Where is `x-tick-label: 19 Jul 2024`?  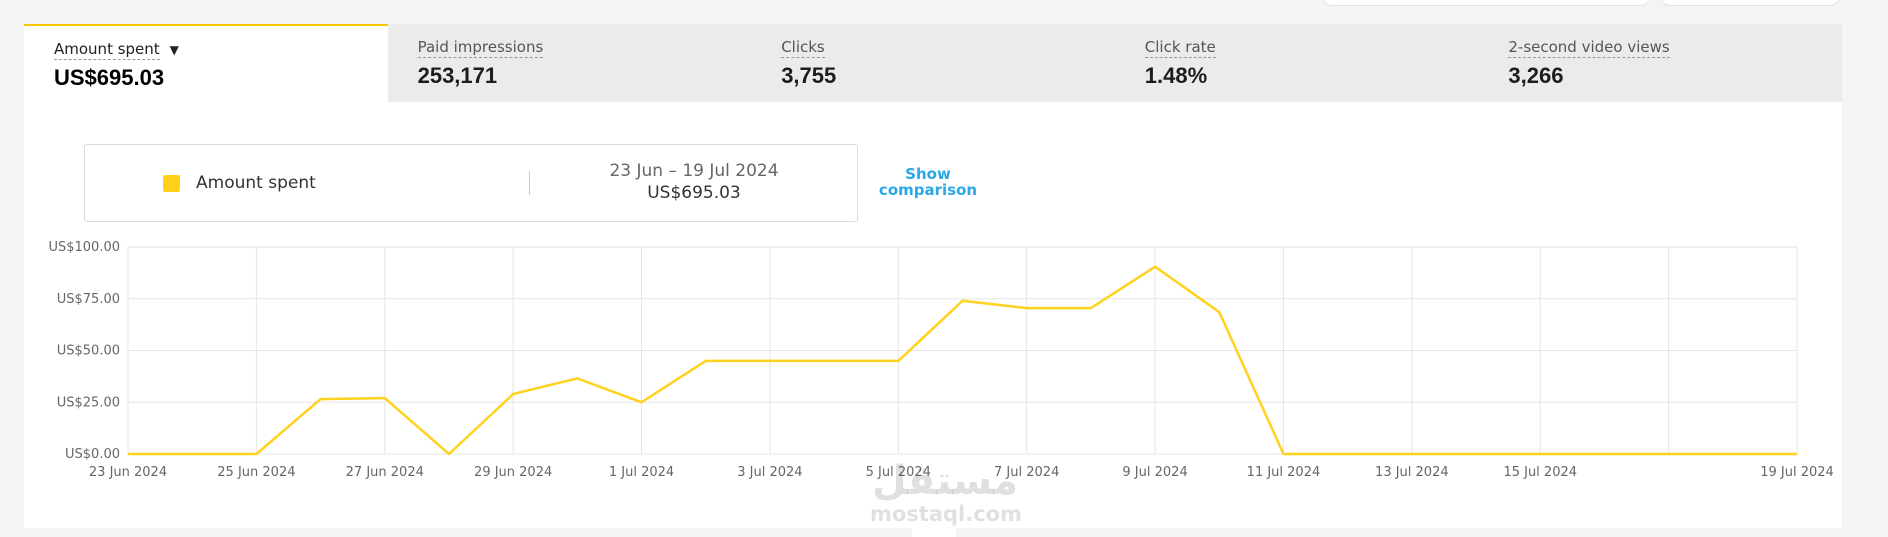 x-tick-label: 19 Jul 2024 is located at coordinates (1797, 472).